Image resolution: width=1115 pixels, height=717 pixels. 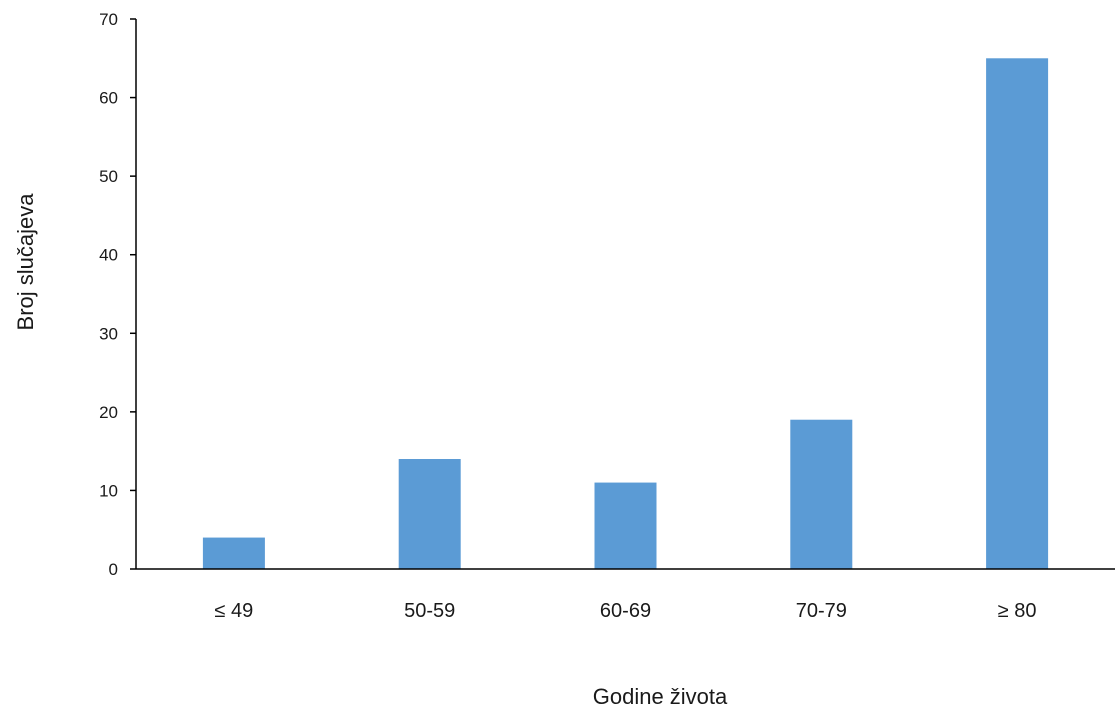 What do you see at coordinates (108, 333) in the screenshot?
I see `y-tick-label: 30` at bounding box center [108, 333].